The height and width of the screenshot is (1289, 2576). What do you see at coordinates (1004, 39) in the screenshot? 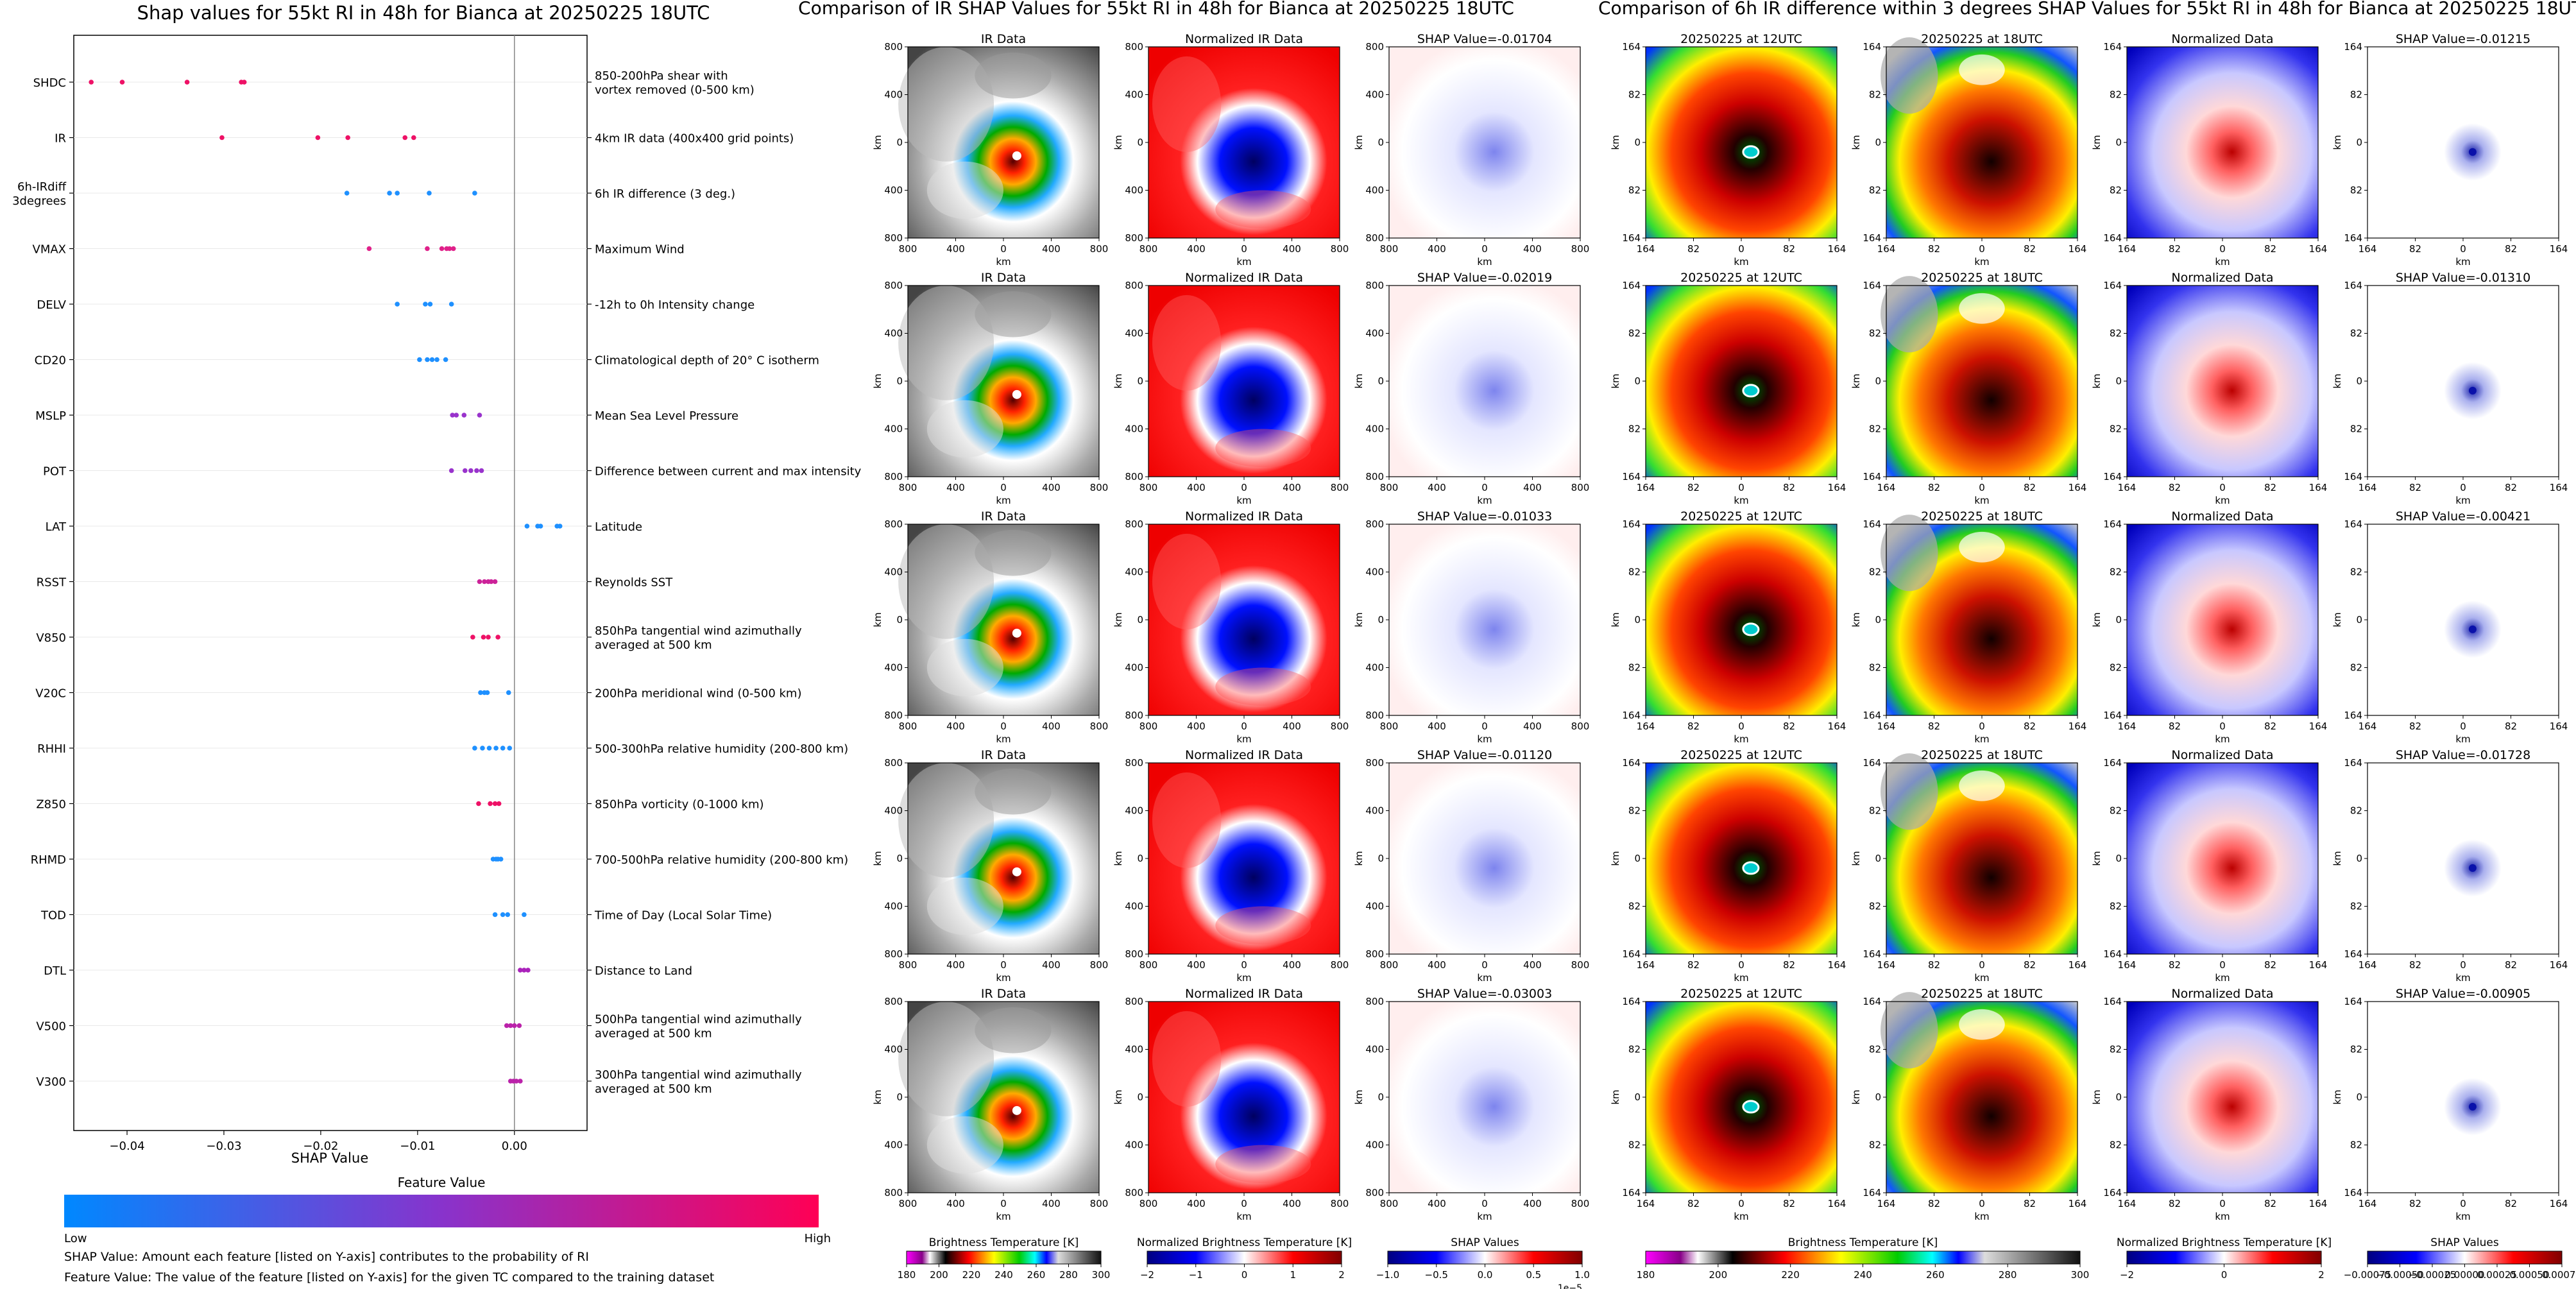
I see `panel-title: IR Data` at bounding box center [1004, 39].